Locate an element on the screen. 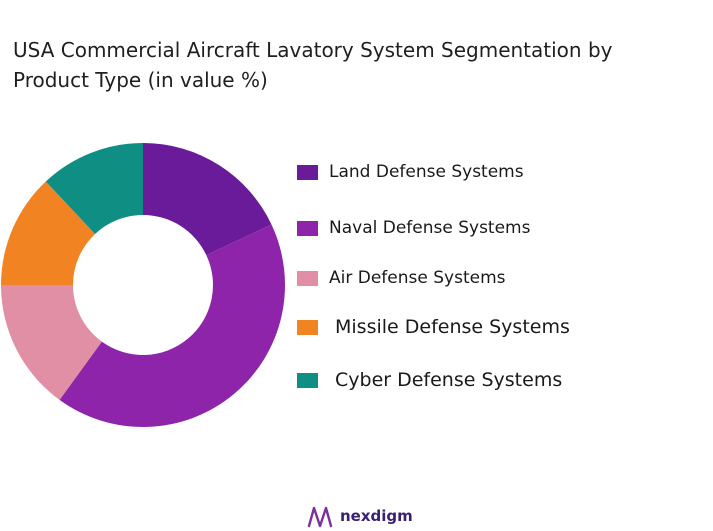  donut-slice-cyber is located at coordinates (94, 188).